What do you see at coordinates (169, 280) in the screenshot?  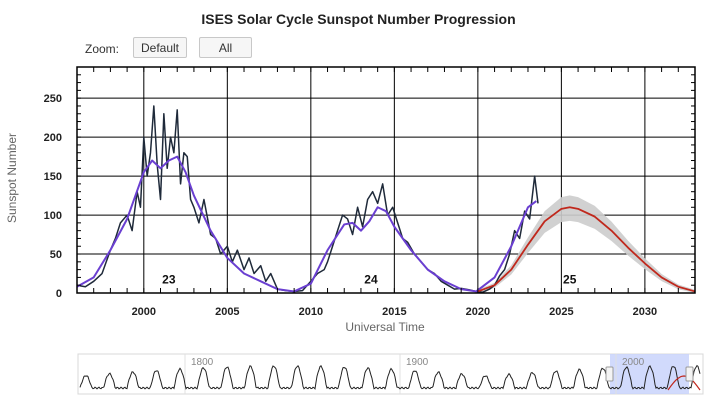 I see `cycle-label-23: 23` at bounding box center [169, 280].